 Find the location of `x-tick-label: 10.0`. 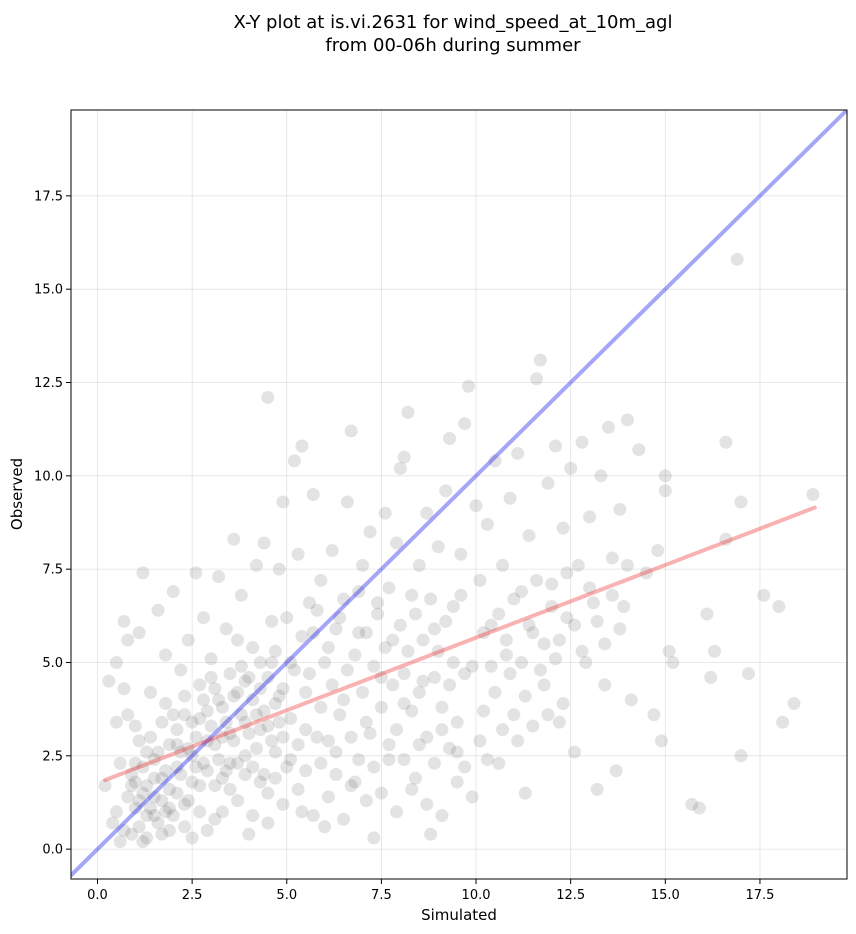

x-tick-label: 10.0 is located at coordinates (476, 895).